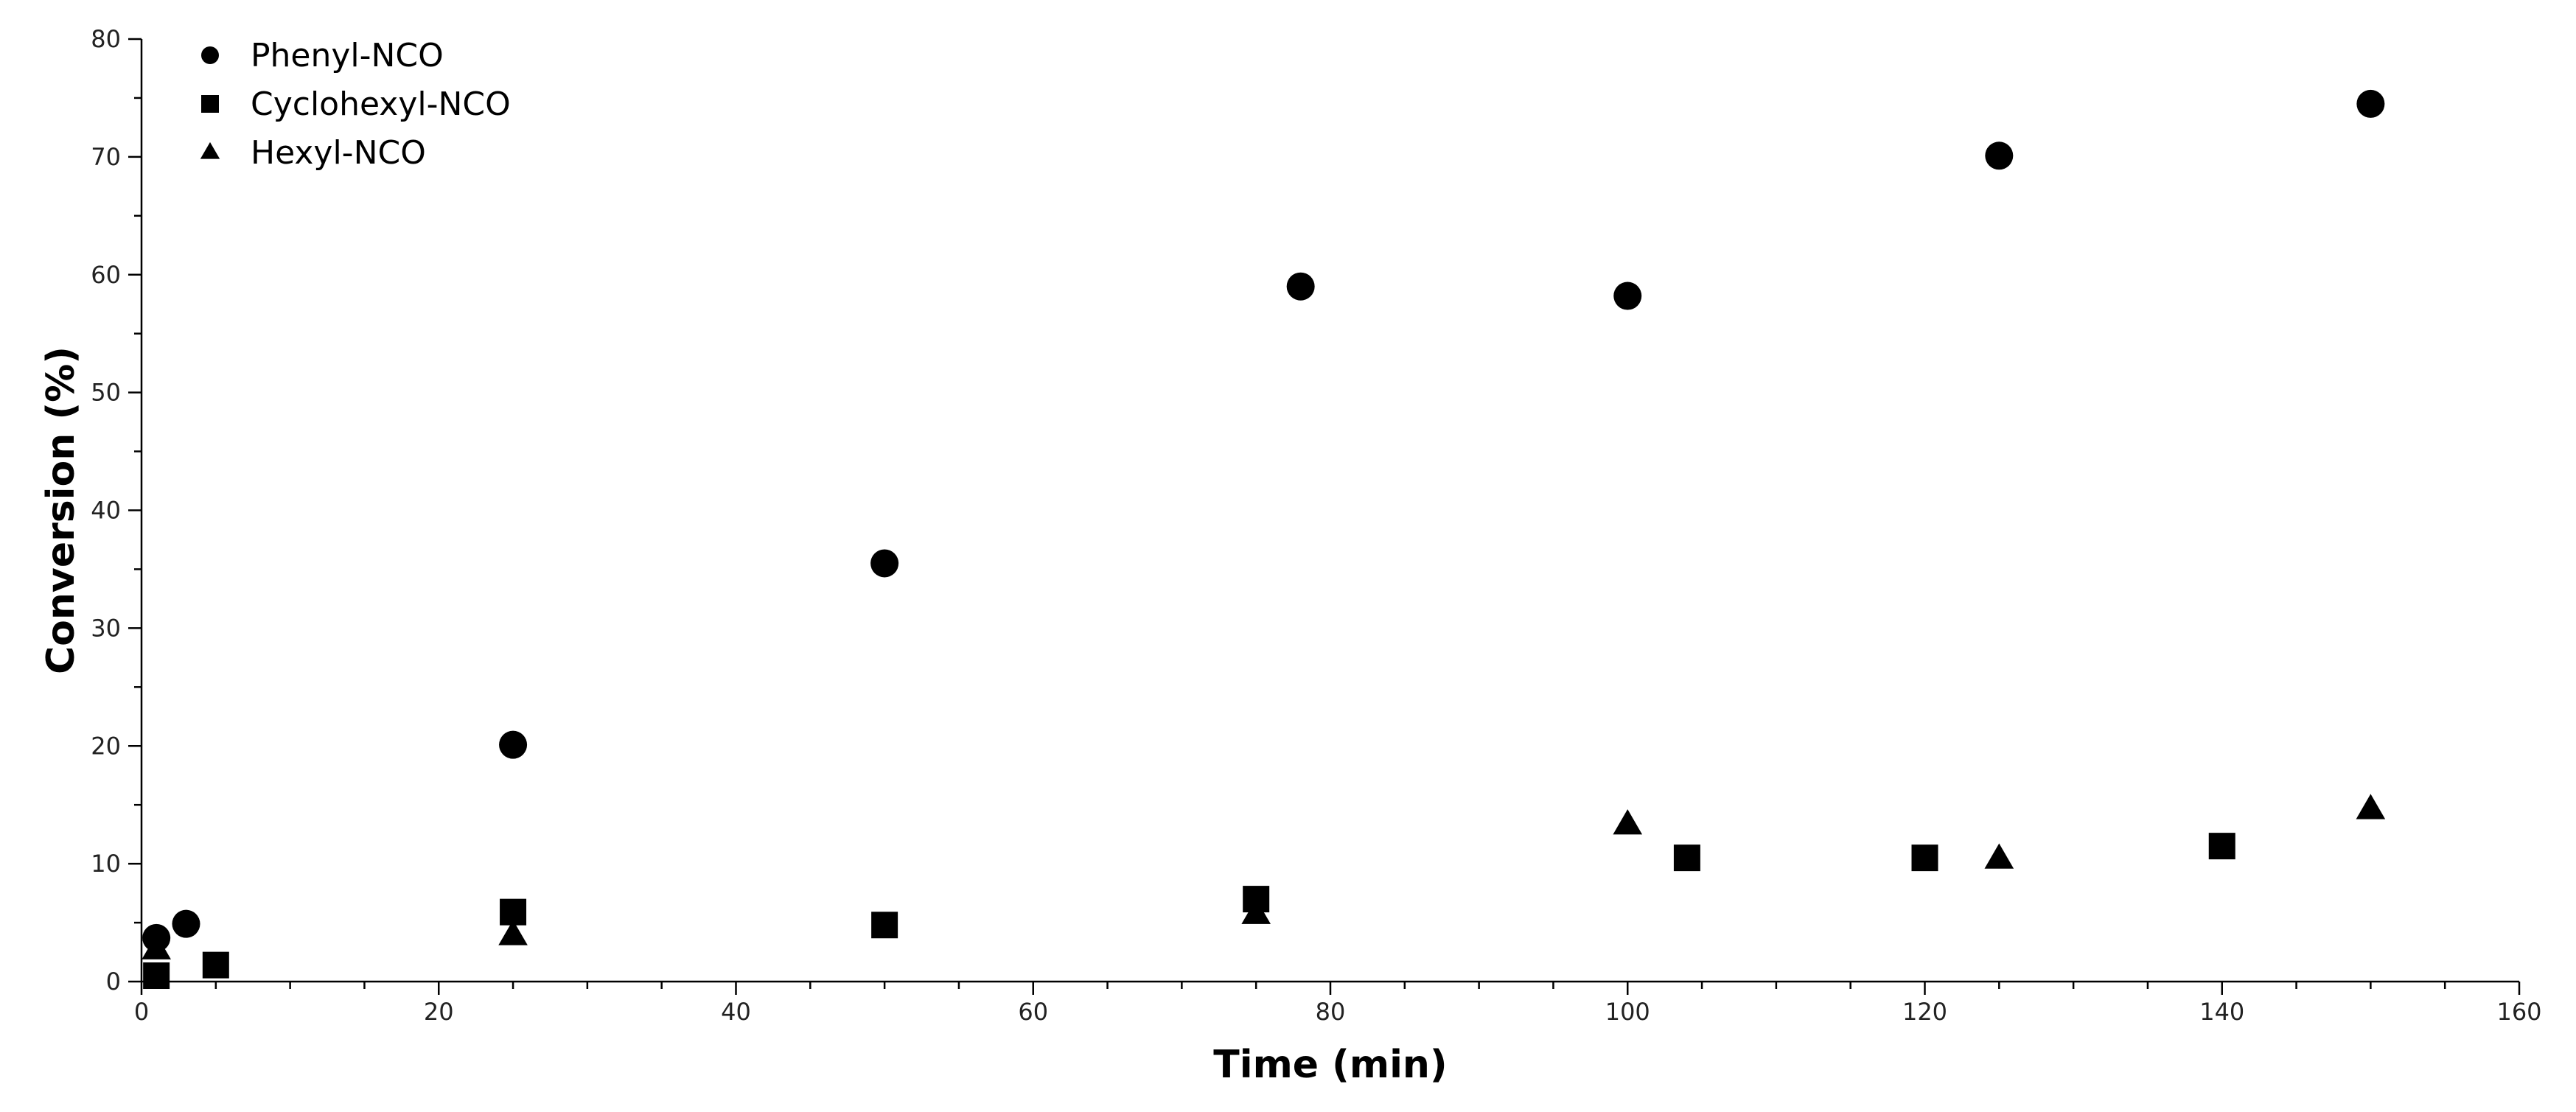  What do you see at coordinates (1033, 1012) in the screenshot?
I see `x-tick-label: 60` at bounding box center [1033, 1012].